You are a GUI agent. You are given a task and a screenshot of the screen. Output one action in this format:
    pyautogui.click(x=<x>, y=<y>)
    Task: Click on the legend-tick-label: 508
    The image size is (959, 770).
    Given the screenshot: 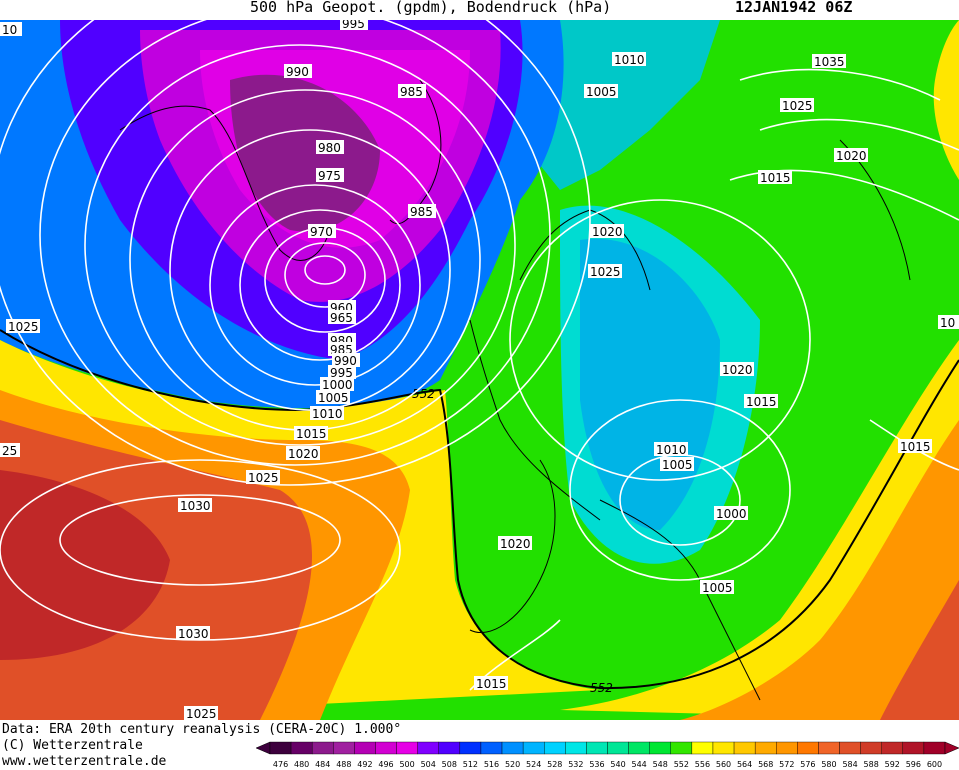 What is the action you would take?
    pyautogui.click(x=449, y=764)
    